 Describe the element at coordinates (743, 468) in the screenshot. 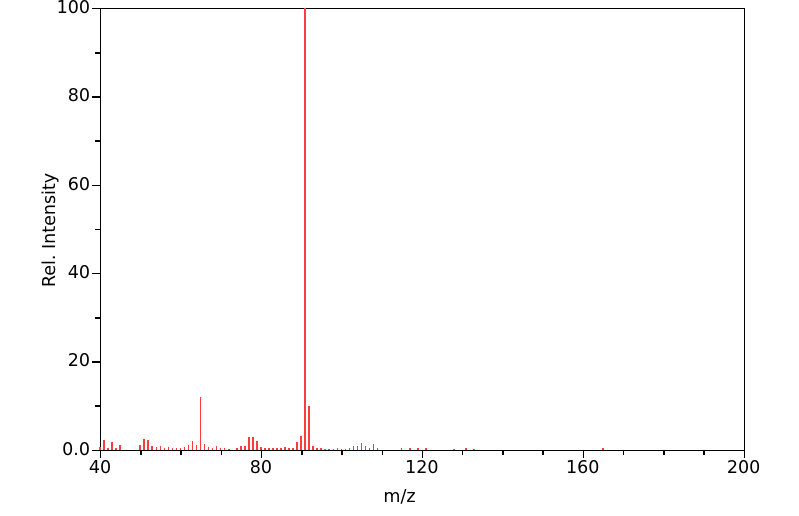

I see `x-tick-label: 200` at that location.